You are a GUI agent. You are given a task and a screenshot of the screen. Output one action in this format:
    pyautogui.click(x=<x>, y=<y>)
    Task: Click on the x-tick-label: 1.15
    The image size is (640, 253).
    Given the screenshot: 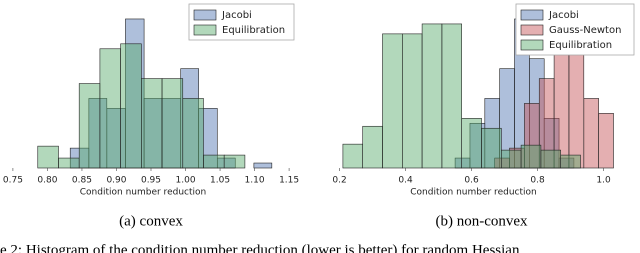 What is the action you would take?
    pyautogui.click(x=289, y=181)
    